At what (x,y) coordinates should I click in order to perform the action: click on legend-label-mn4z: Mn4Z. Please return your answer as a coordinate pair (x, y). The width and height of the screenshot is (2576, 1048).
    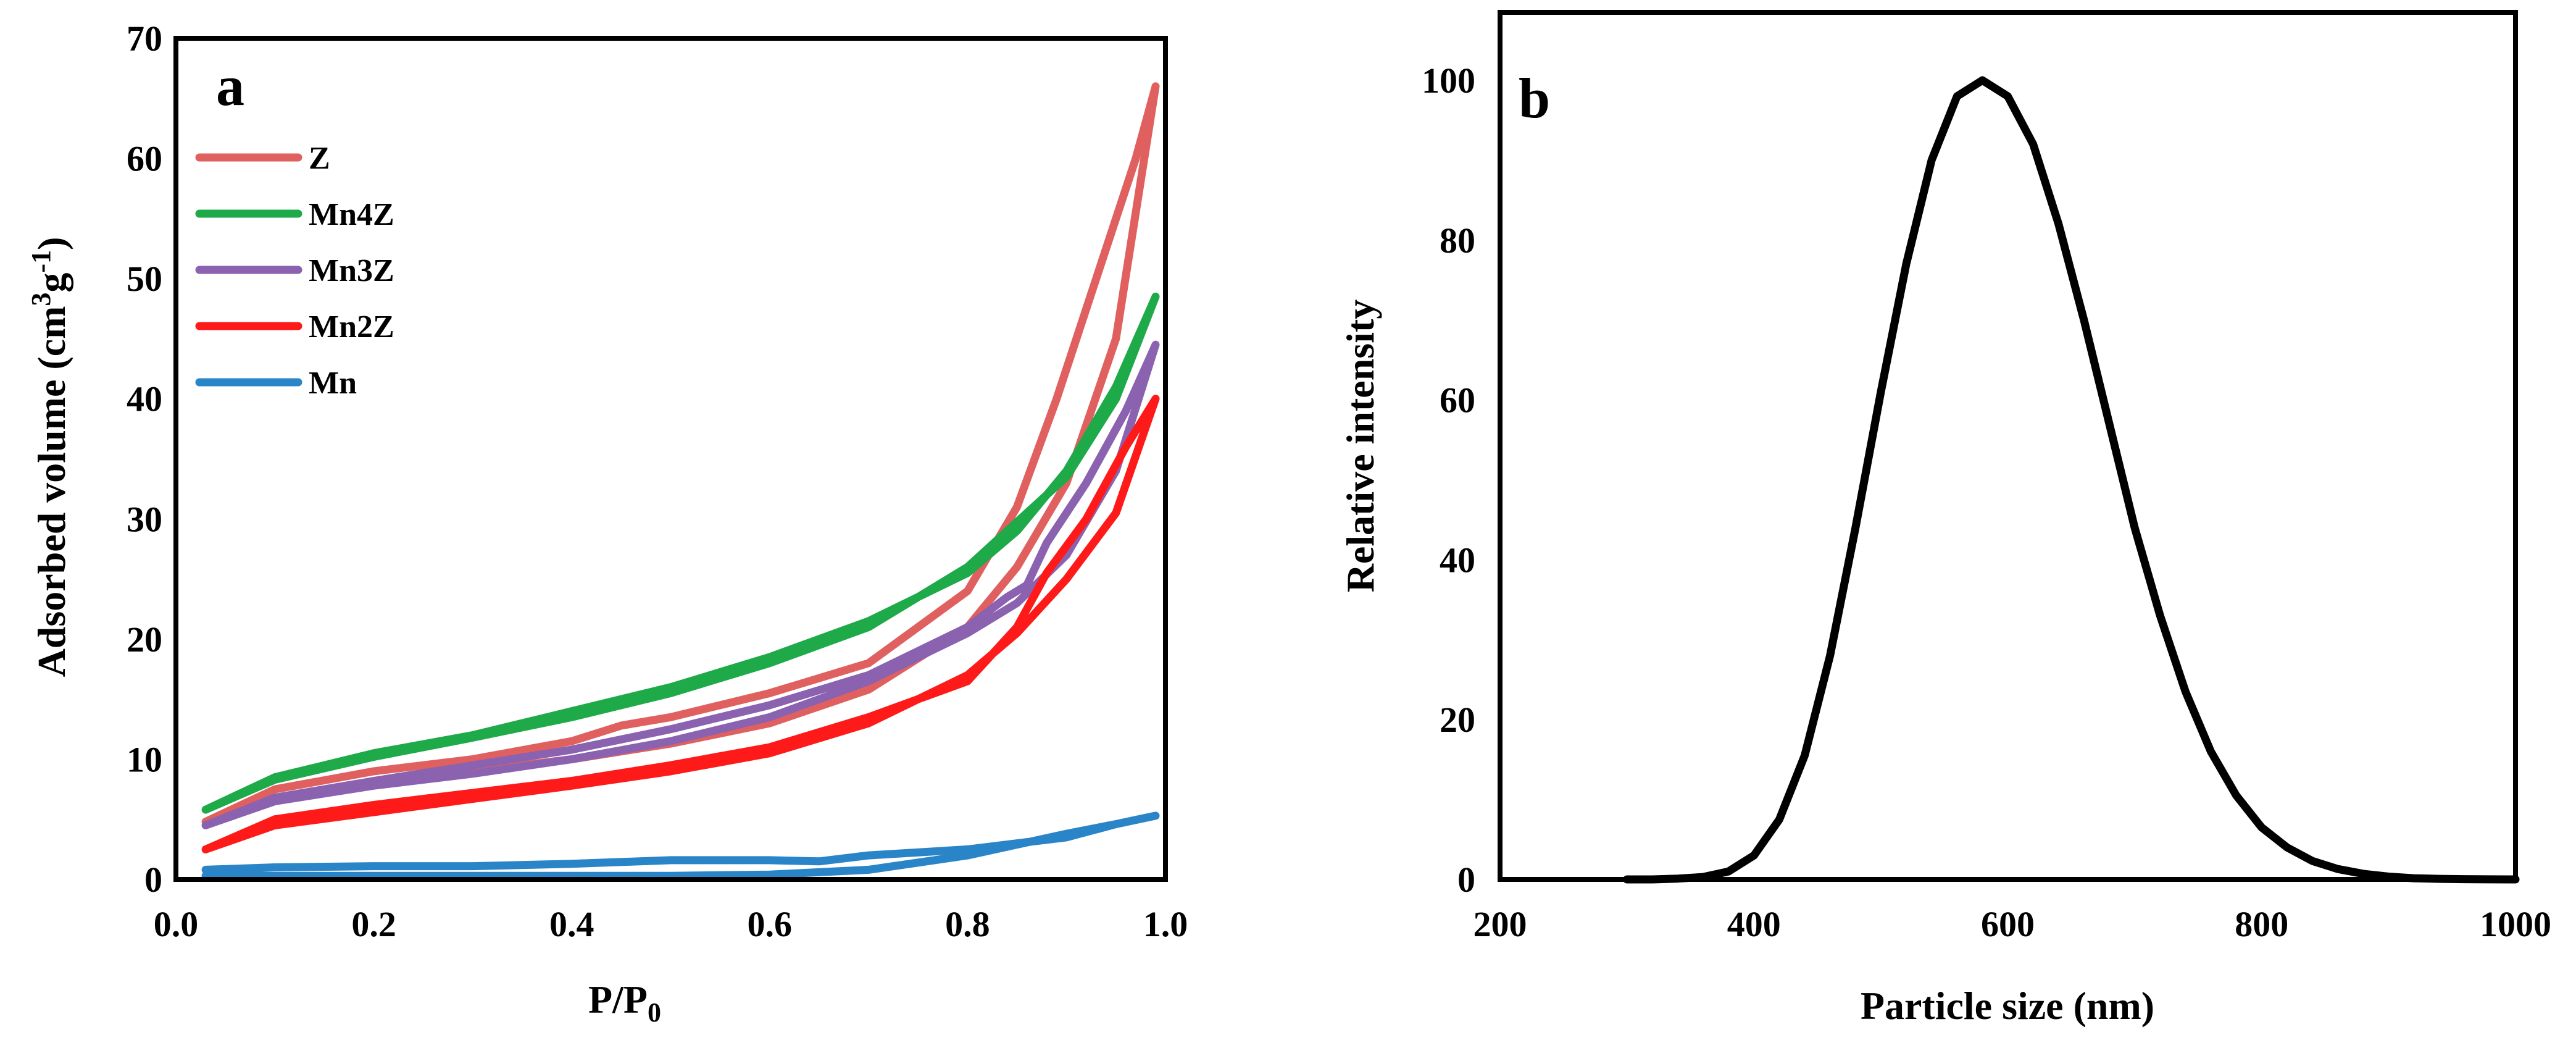
    Looking at the image, I should click on (351, 214).